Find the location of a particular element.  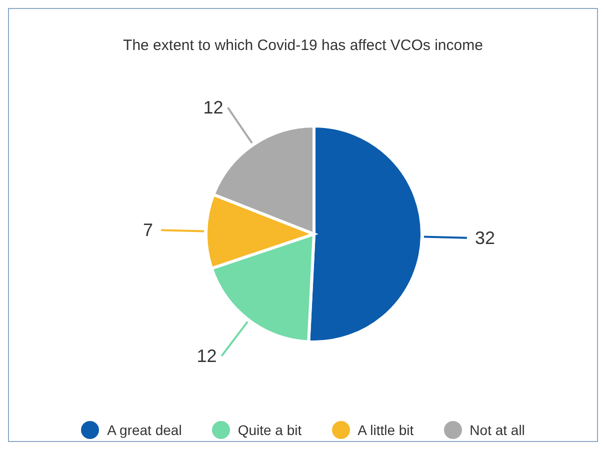

legend-label: A little bit is located at coordinates (386, 430).